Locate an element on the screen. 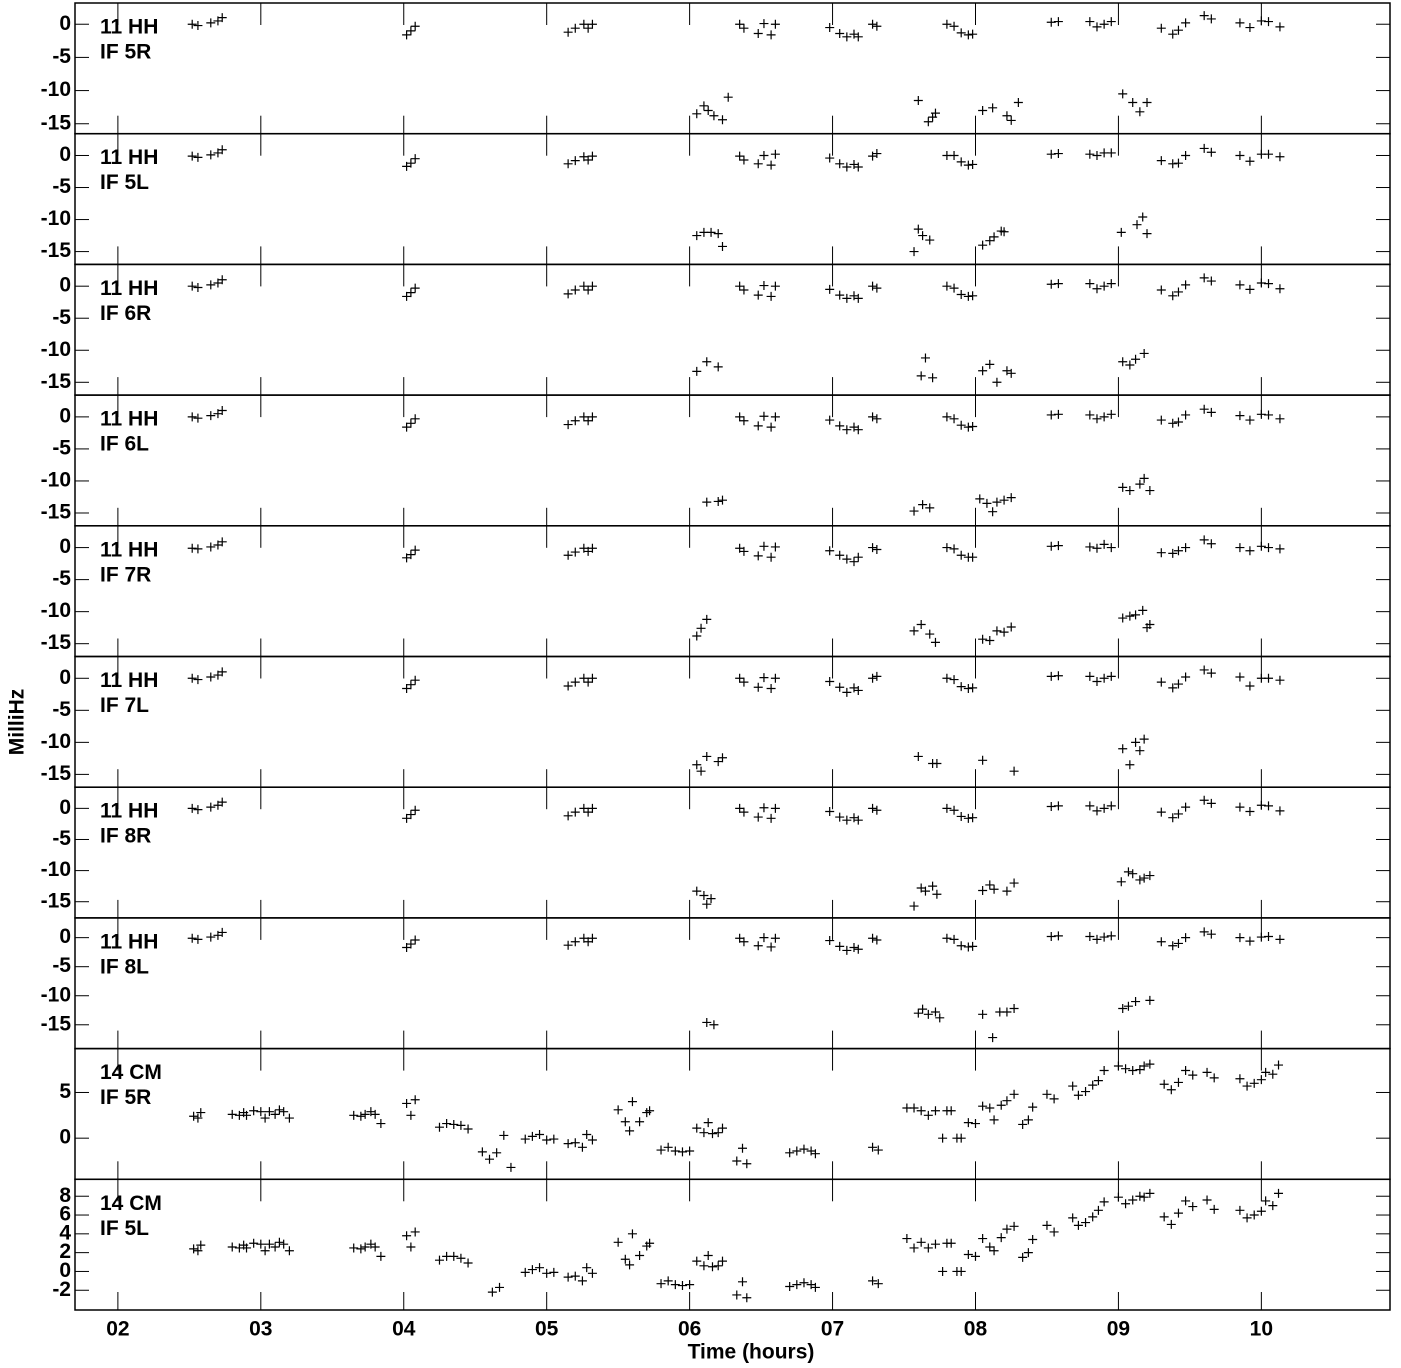 Image resolution: width=1401 pixels, height=1368 pixels. x-tick-label: 03 is located at coordinates (260, 1329).